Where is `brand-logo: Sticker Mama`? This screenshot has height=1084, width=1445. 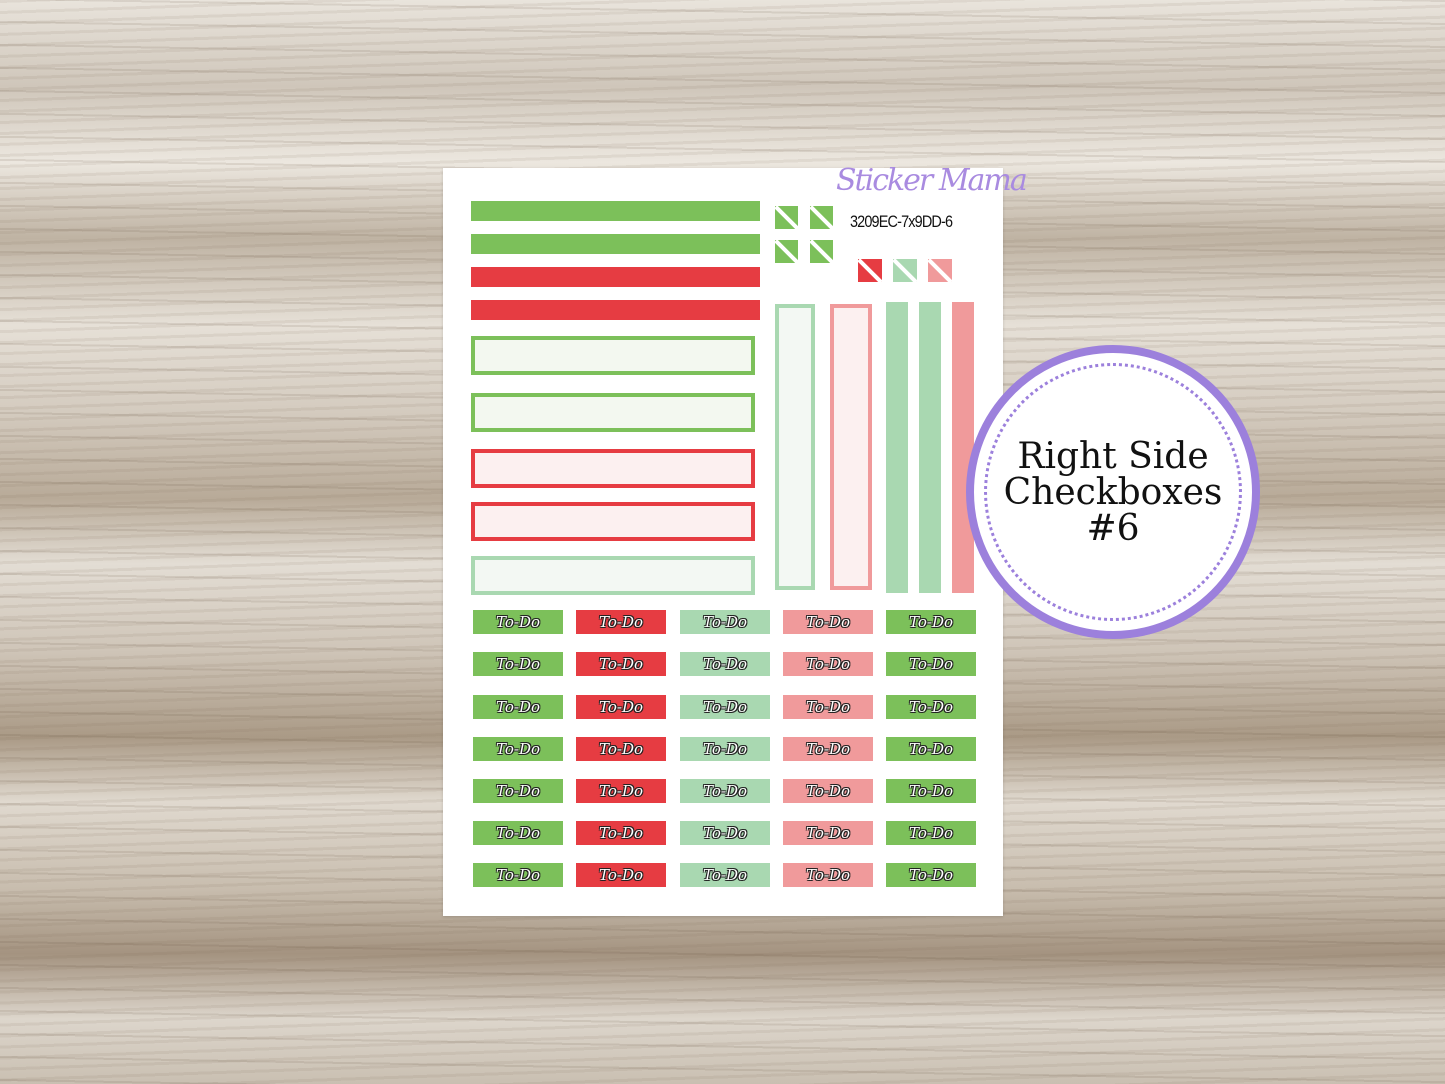
brand-logo: Sticker Mama is located at coordinates (932, 180).